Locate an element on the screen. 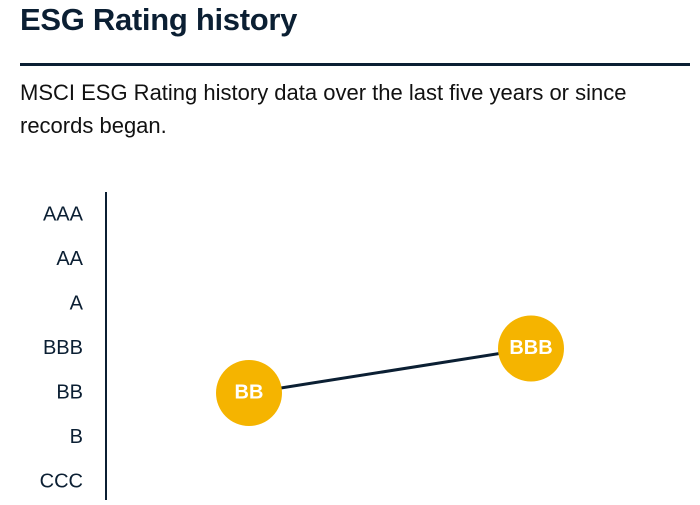 This screenshot has height=505, width=700. y-tick-label-aaa: AAA is located at coordinates (63, 214).